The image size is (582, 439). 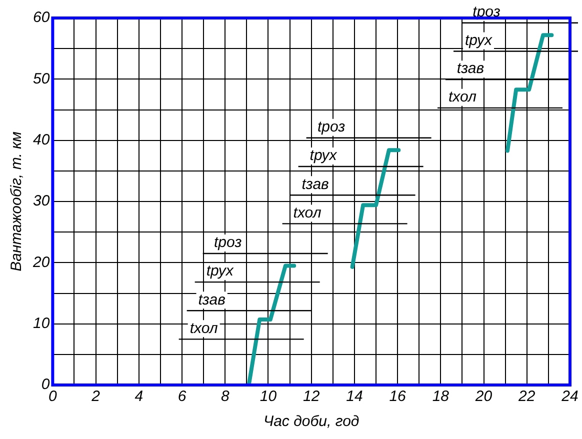 I want to click on x-tick-label: 2, so click(x=95, y=397).